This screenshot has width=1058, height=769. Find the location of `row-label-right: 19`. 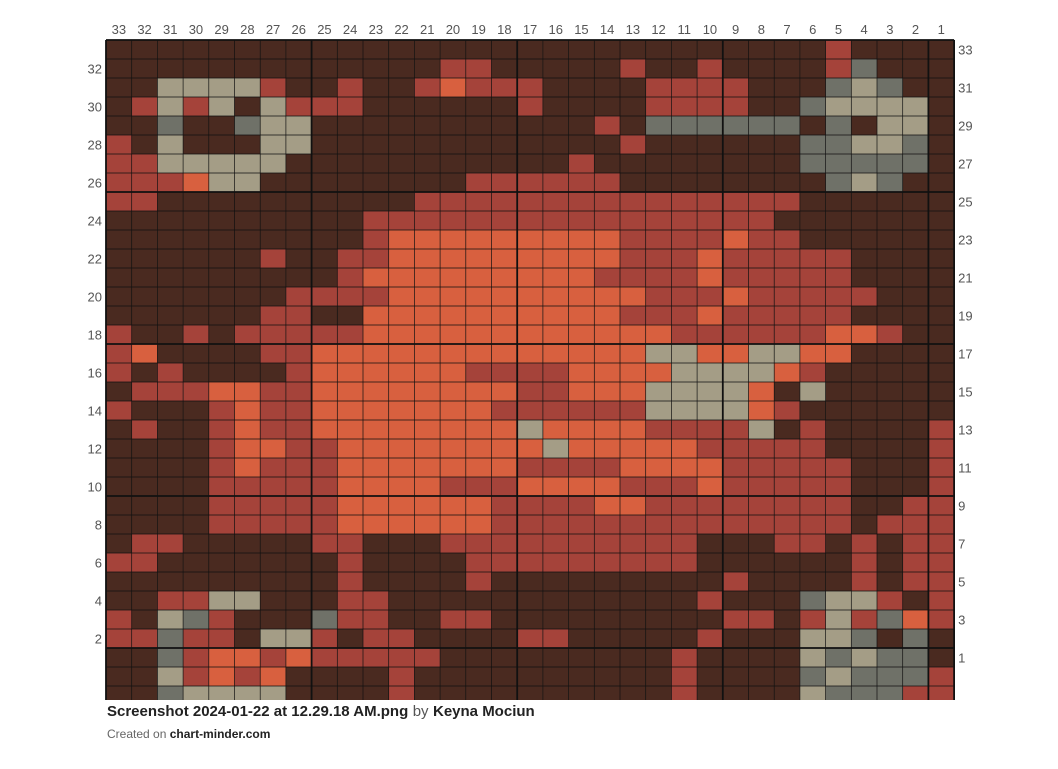

row-label-right: 19 is located at coordinates (965, 316).